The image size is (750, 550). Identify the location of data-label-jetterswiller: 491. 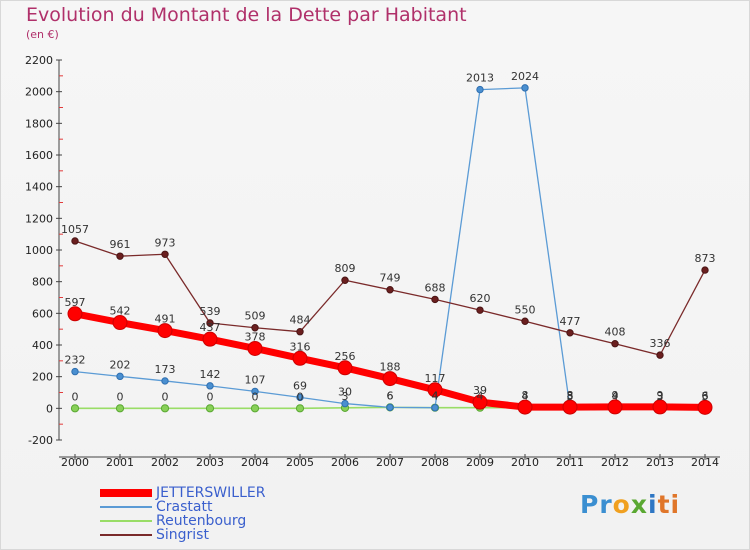
(165, 319).